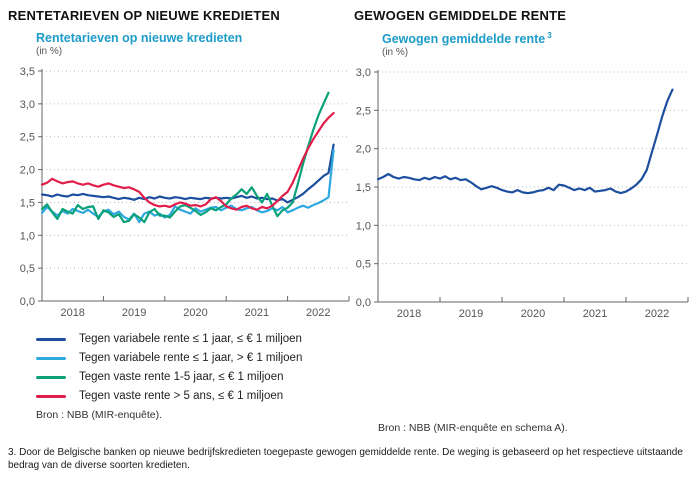  Describe the element at coordinates (99, 415) in the screenshot. I see `left-chart-source: Bron : NBB (MIR-enquête).` at that location.